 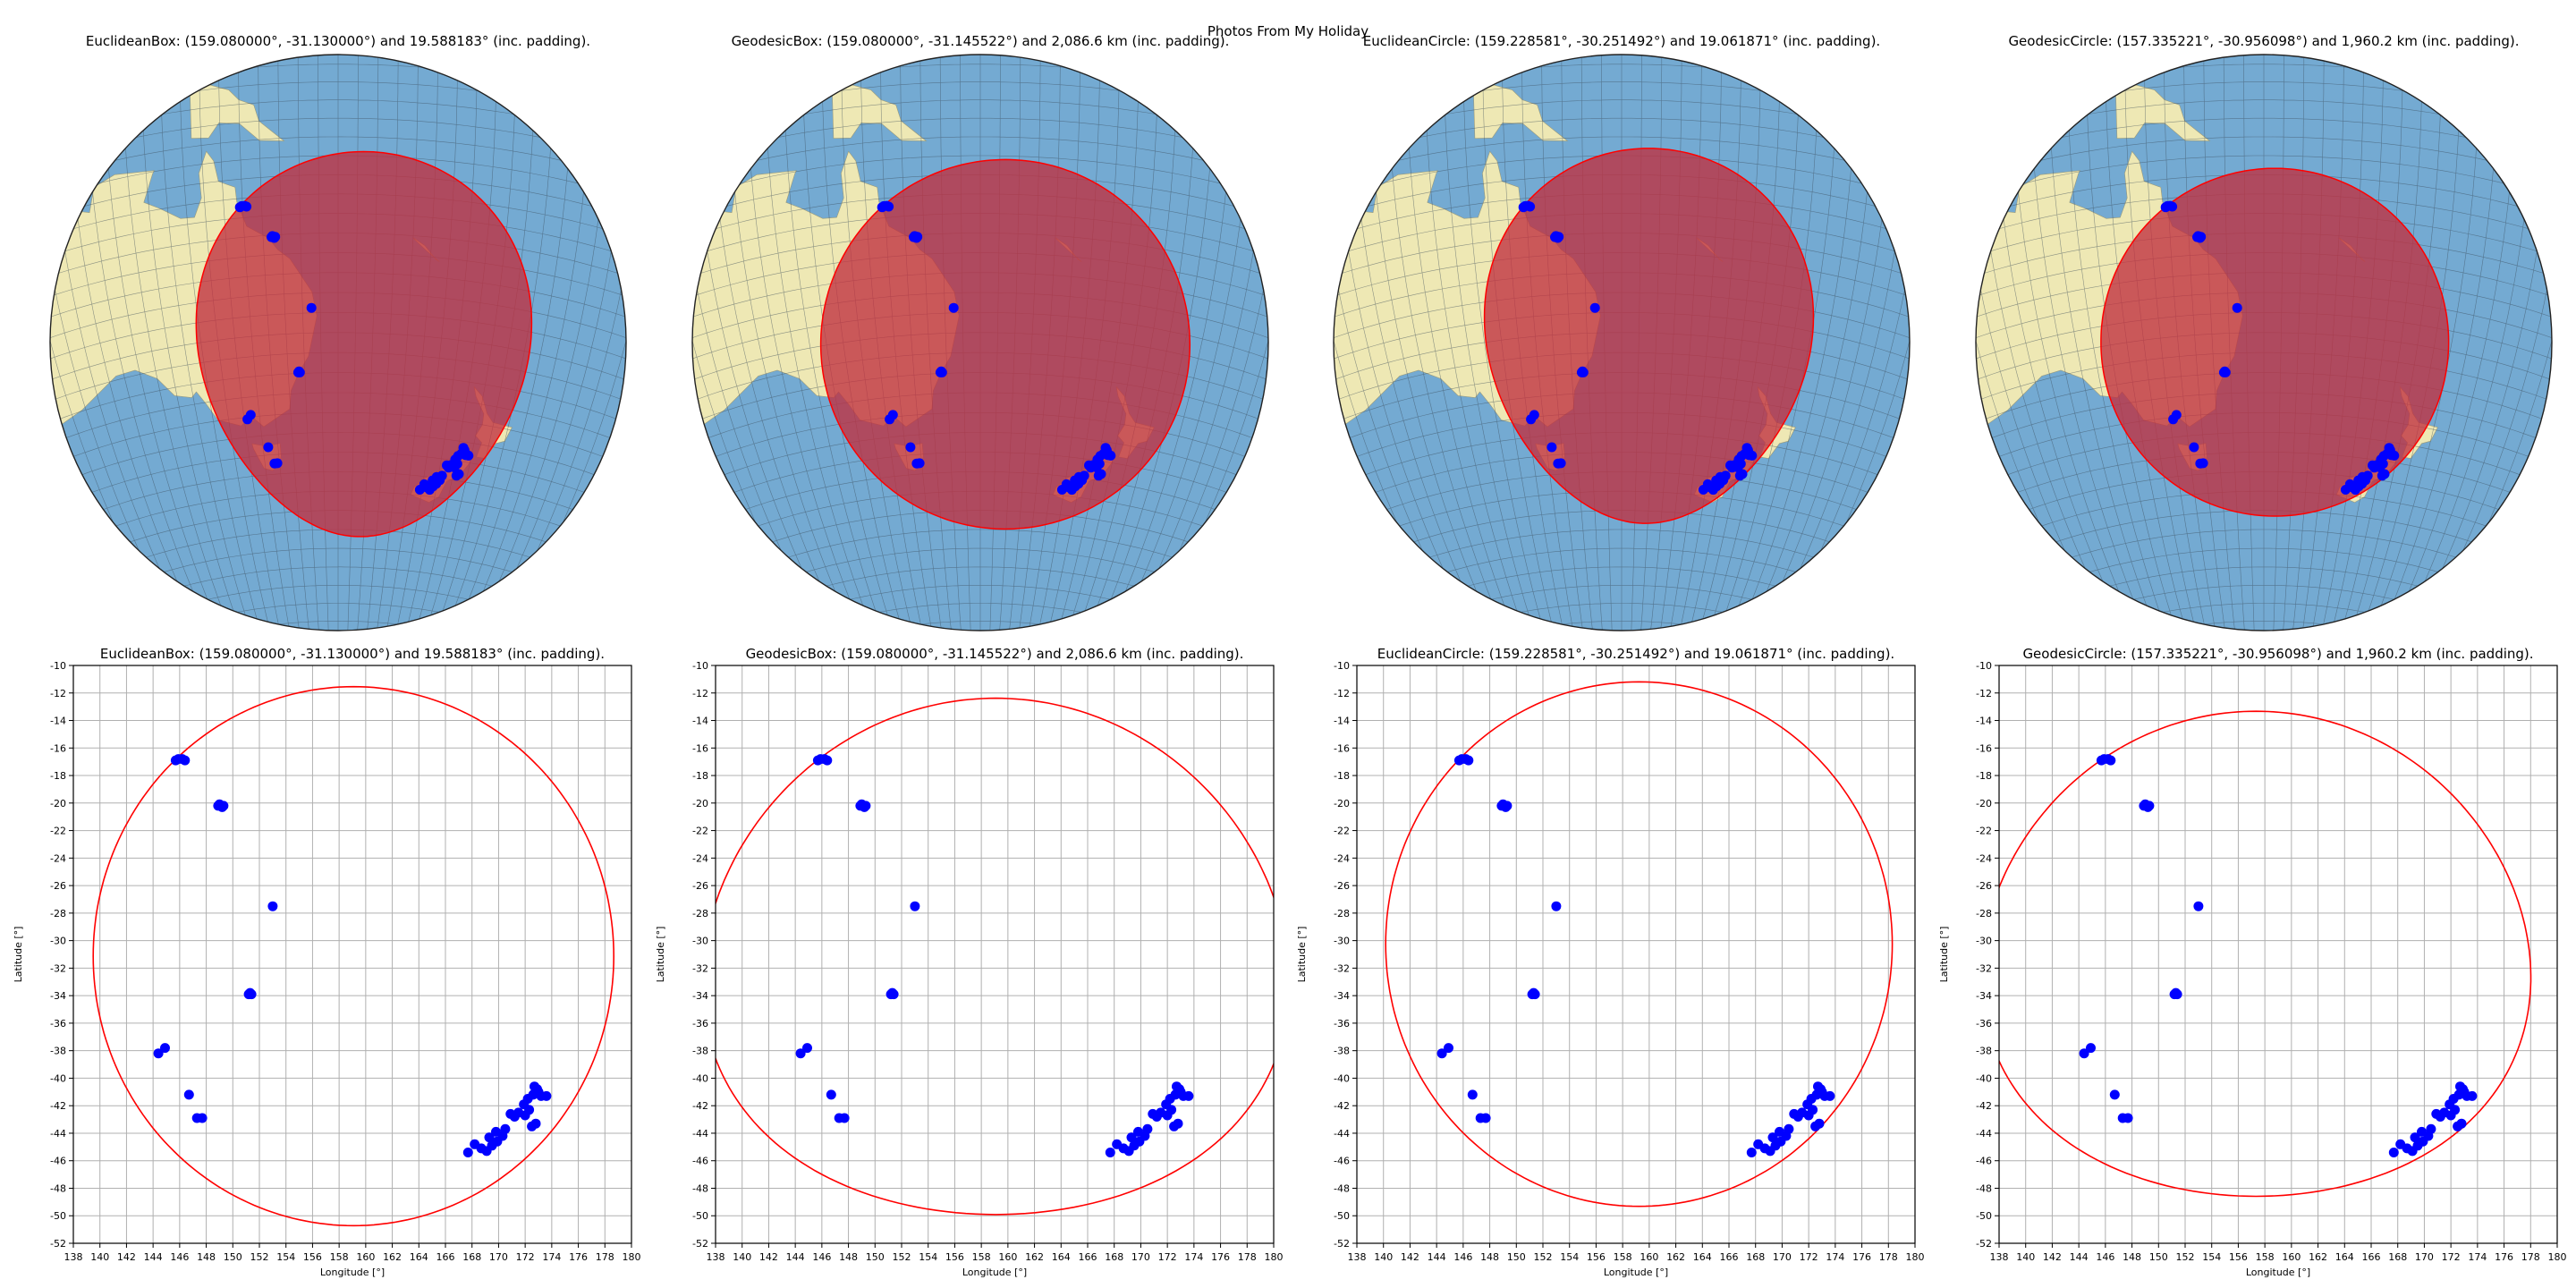 I want to click on x-tick-label: 164, so click(x=1061, y=1257).